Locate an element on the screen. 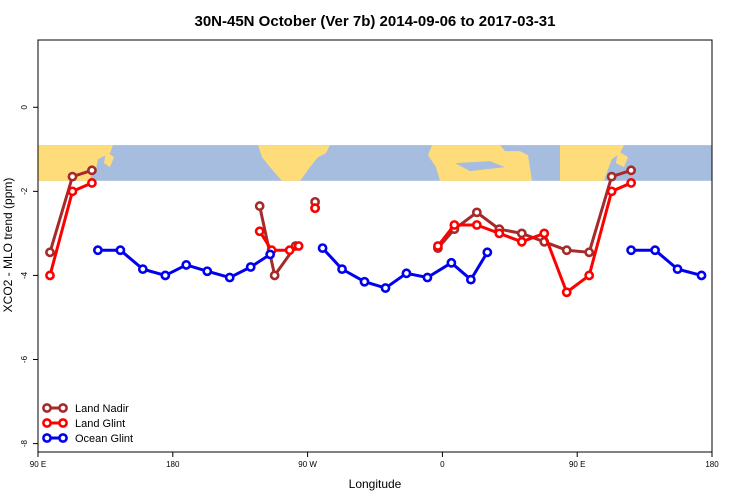  legend: Land Nadir Land Glint Ocean Glint is located at coordinates (87, 424).